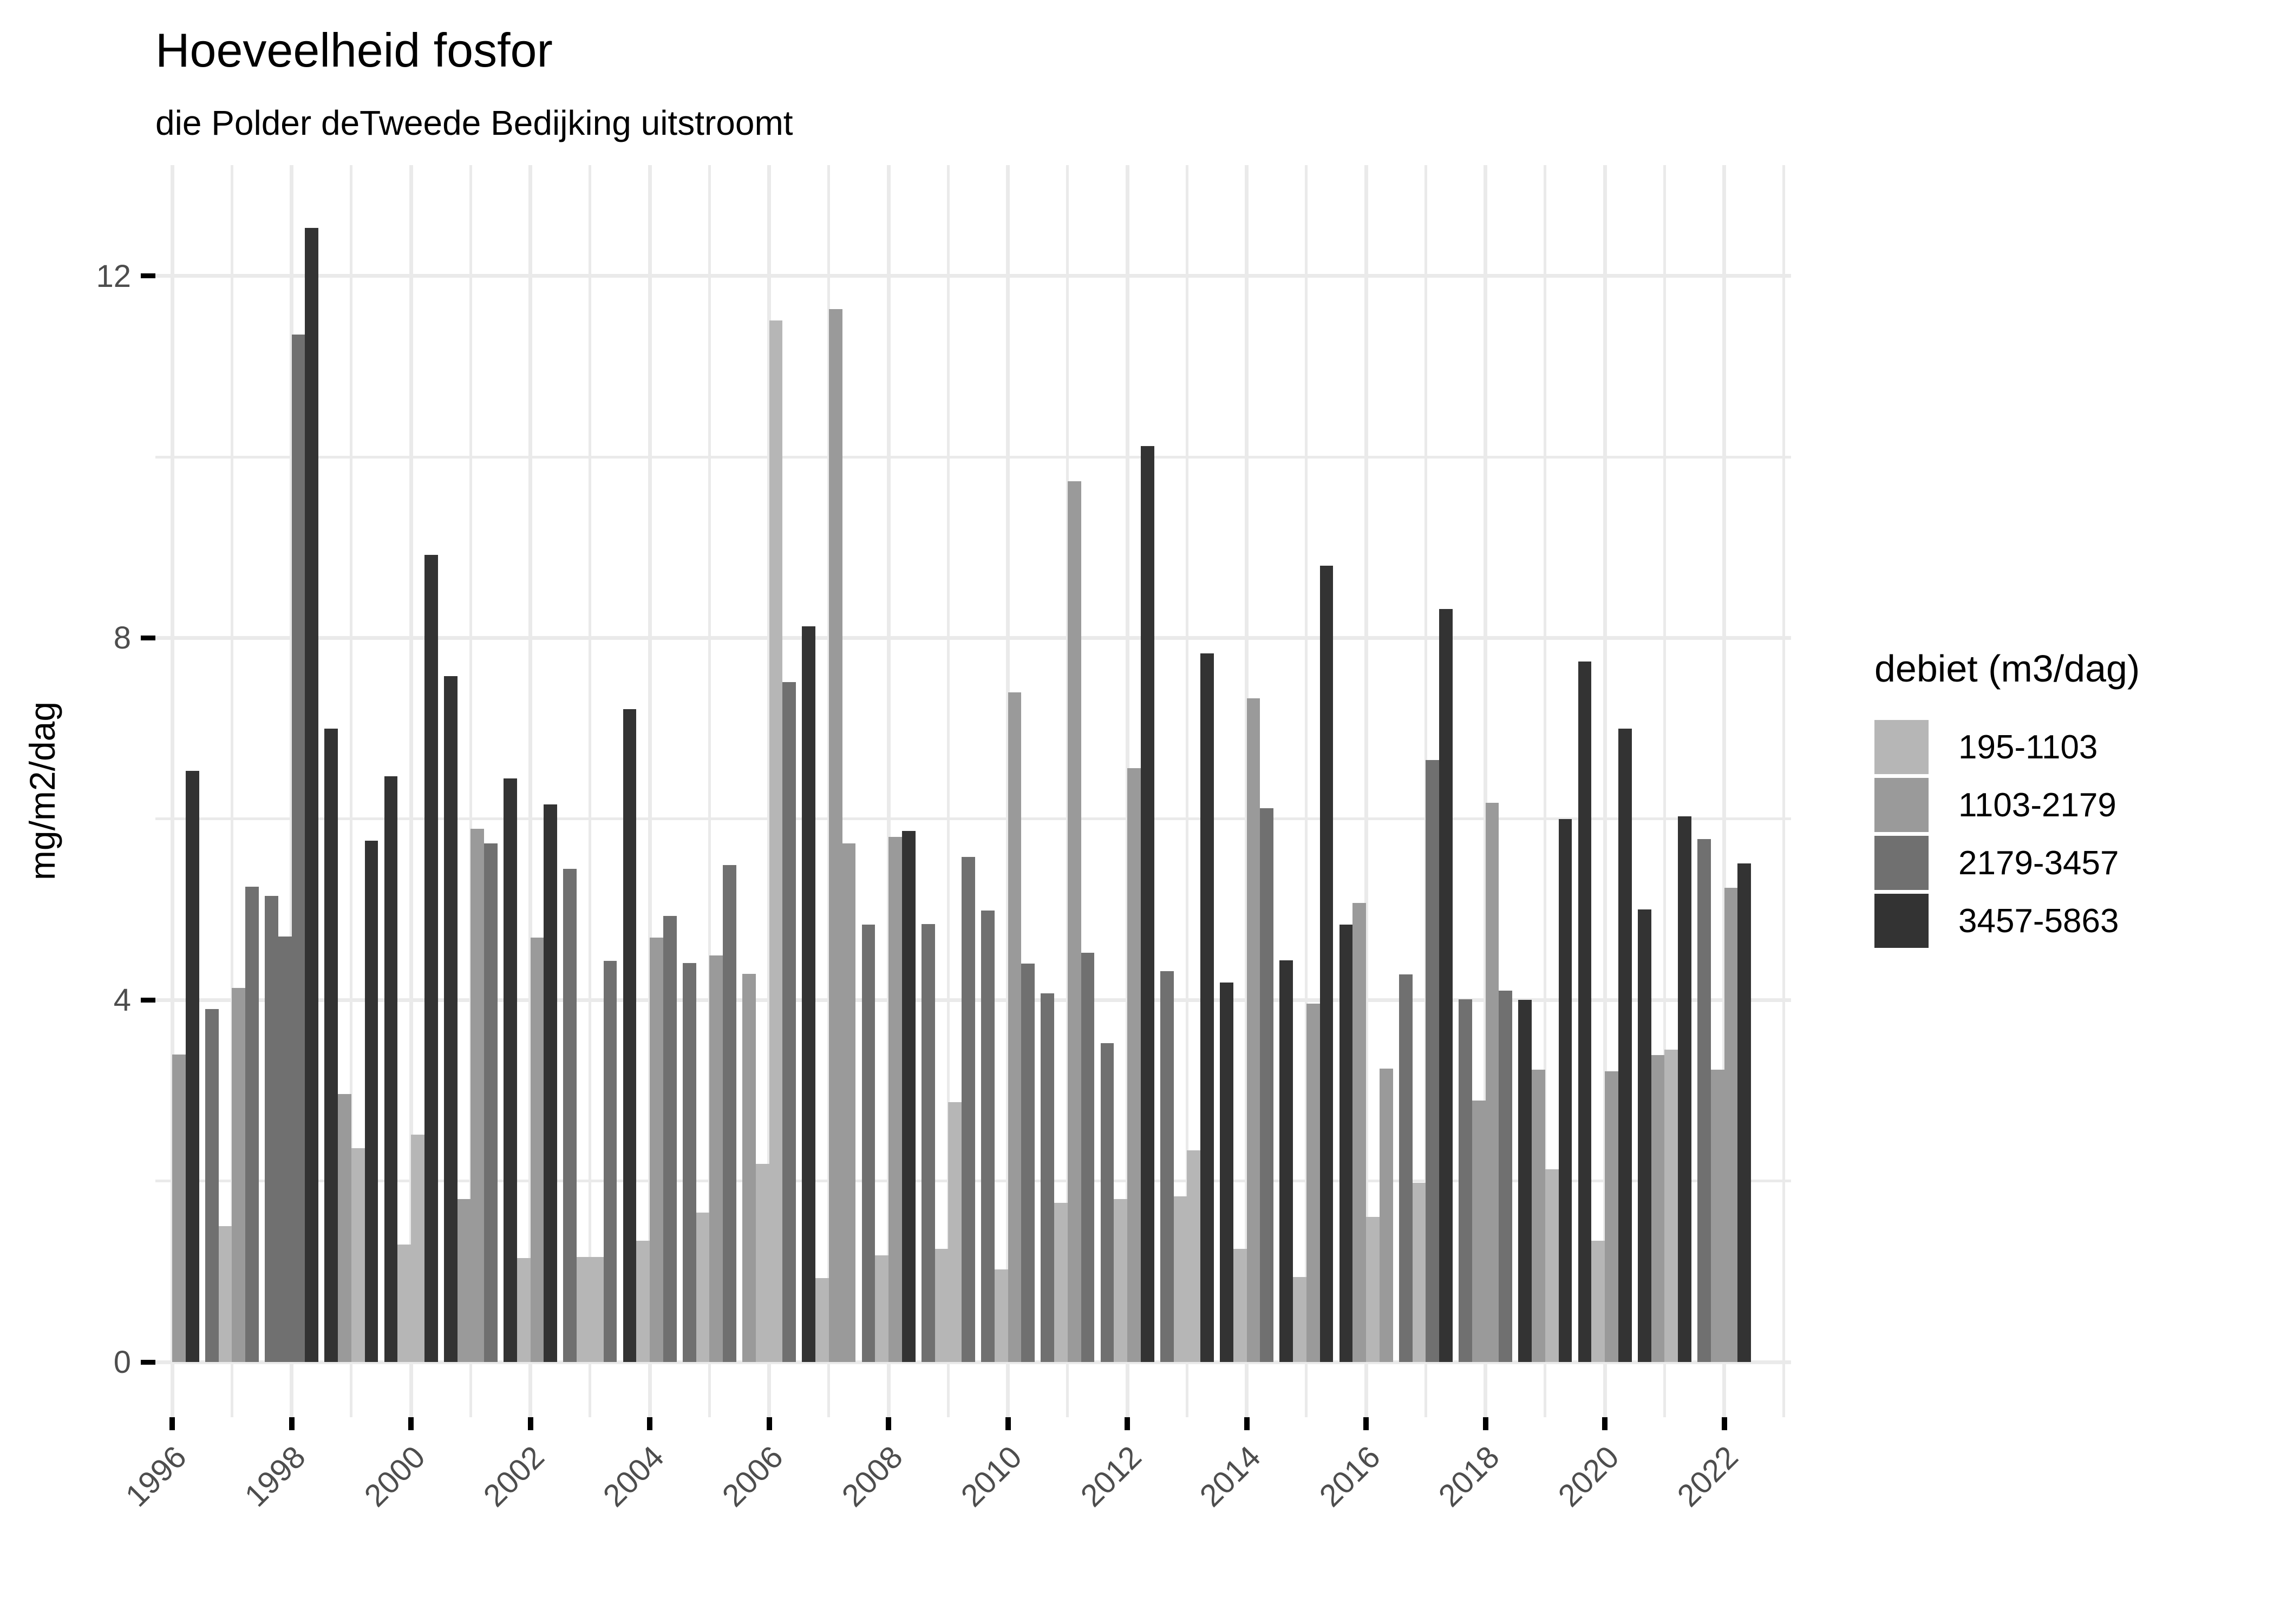 Image resolution: width=2274 pixels, height=1624 pixels. Describe the element at coordinates (1111, 1476) in the screenshot. I see `x-tick-label: 2012` at that location.